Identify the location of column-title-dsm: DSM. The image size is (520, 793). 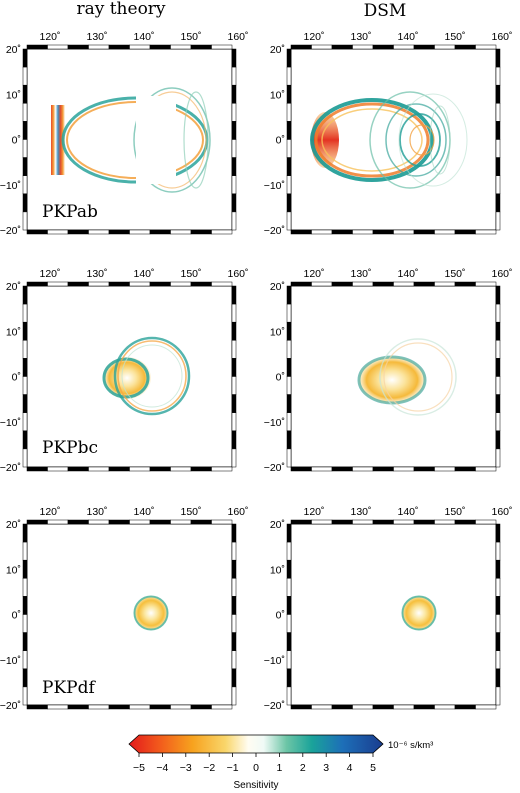
(385, 11).